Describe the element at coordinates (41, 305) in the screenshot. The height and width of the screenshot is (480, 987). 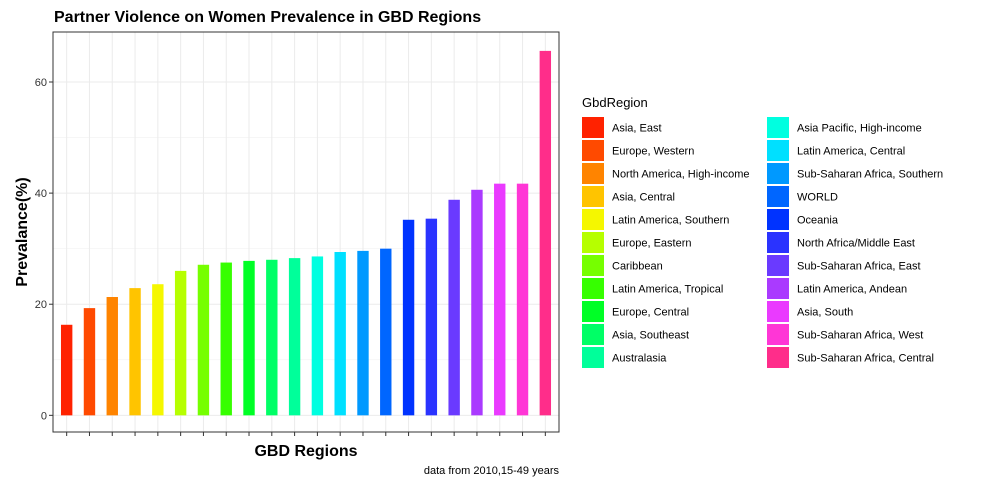
I see `y-tick-label: 20` at that location.